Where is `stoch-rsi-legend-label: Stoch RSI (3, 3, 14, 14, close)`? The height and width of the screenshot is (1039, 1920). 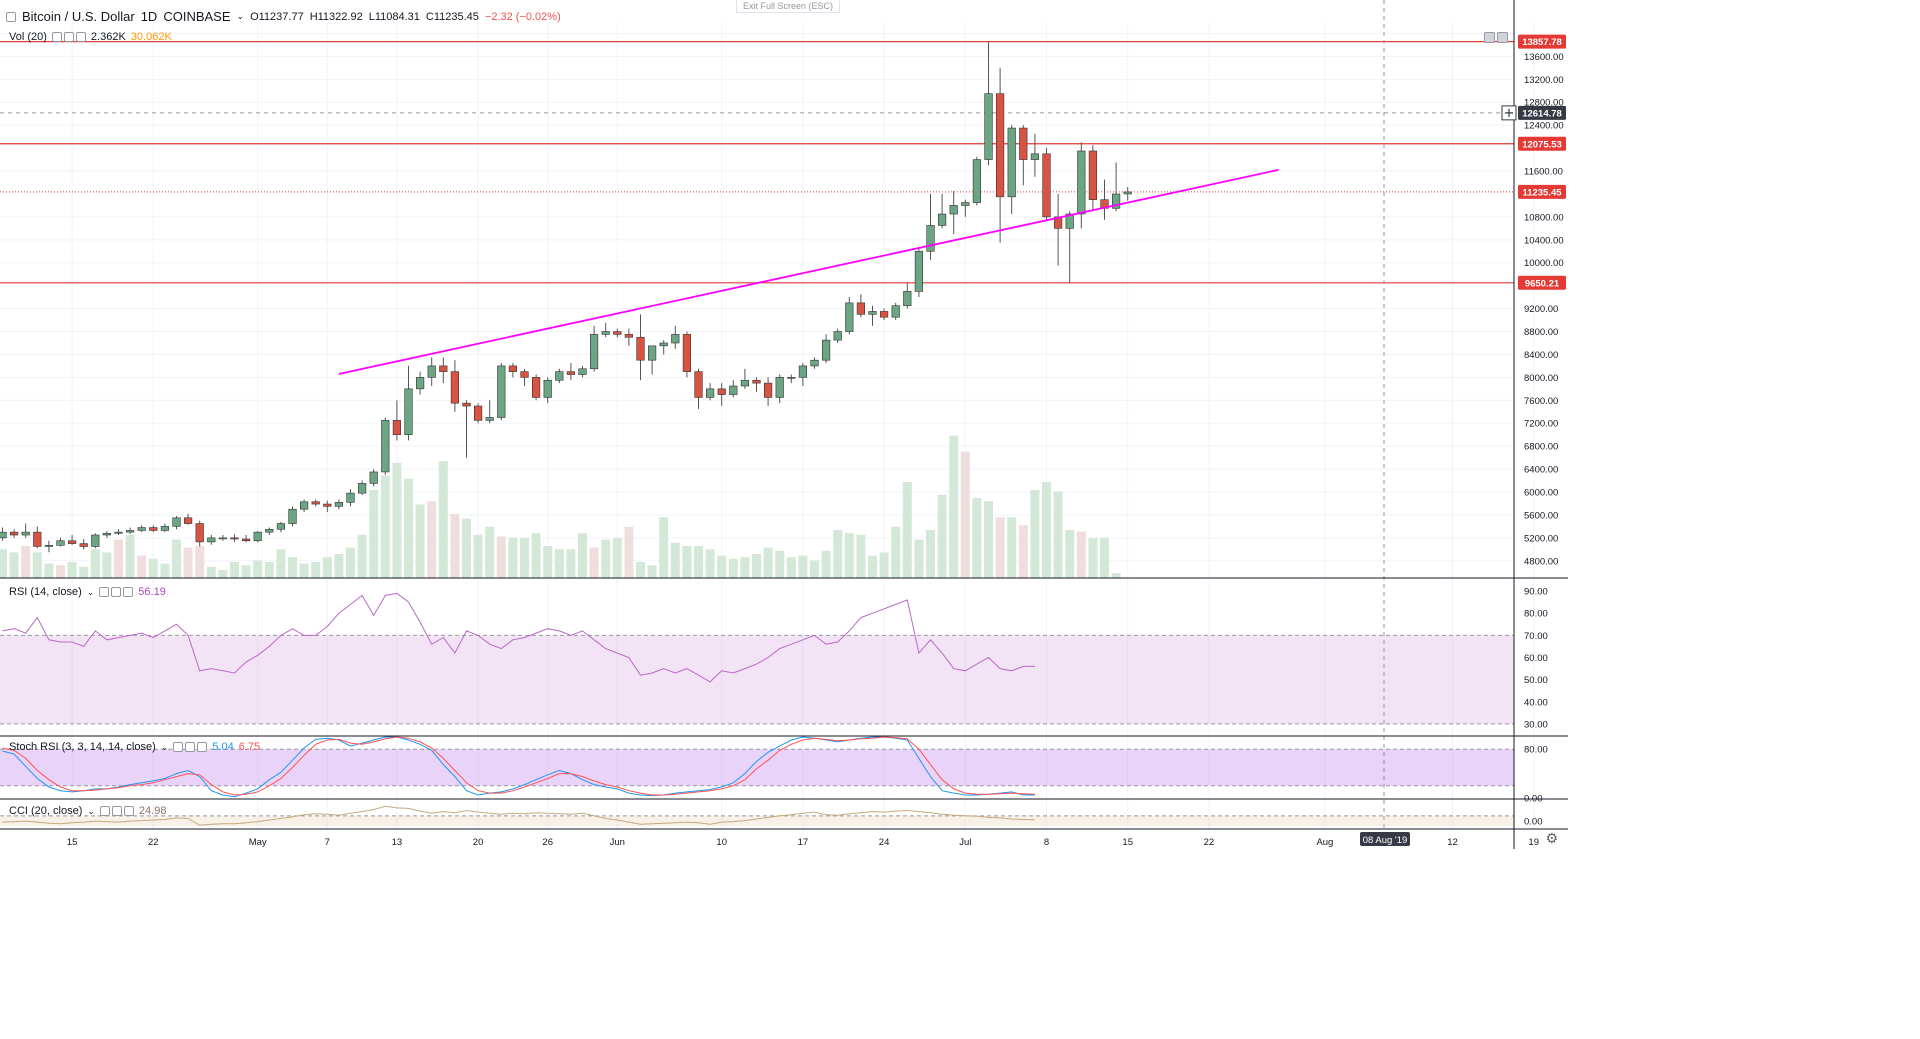
stoch-rsi-legend-label: Stoch RSI (3, 3, 14, 14, close) is located at coordinates (82, 747).